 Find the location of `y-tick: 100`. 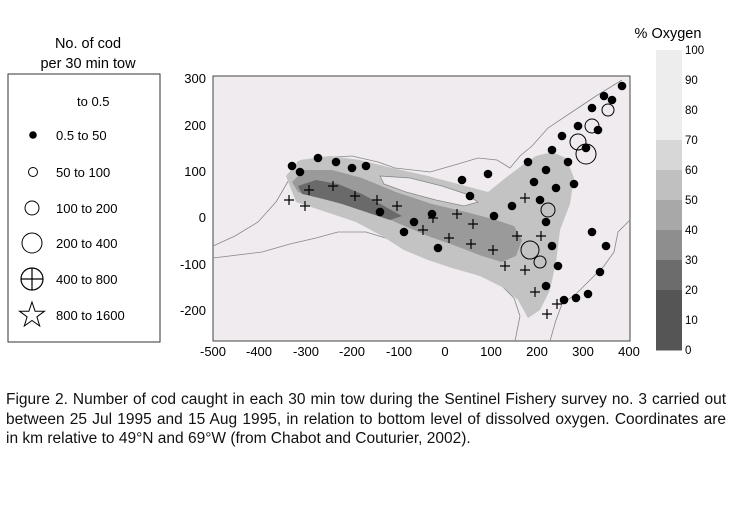

y-tick: 100 is located at coordinates (195, 171).